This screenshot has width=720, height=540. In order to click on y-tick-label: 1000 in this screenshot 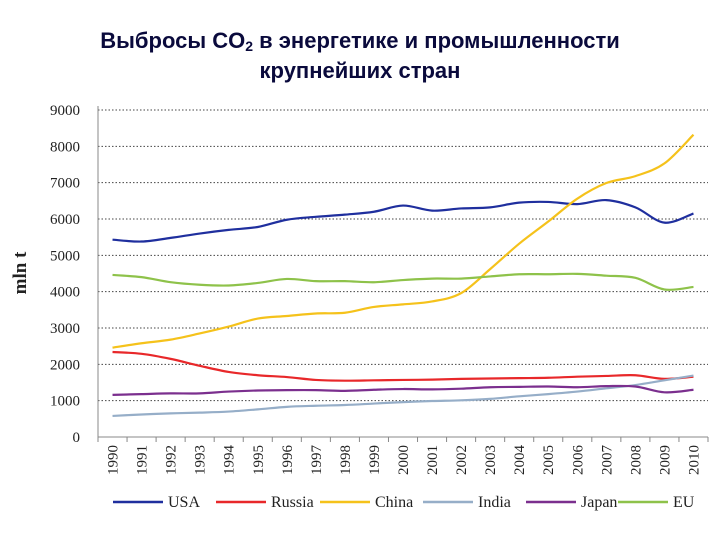, I will do `click(65, 402)`.